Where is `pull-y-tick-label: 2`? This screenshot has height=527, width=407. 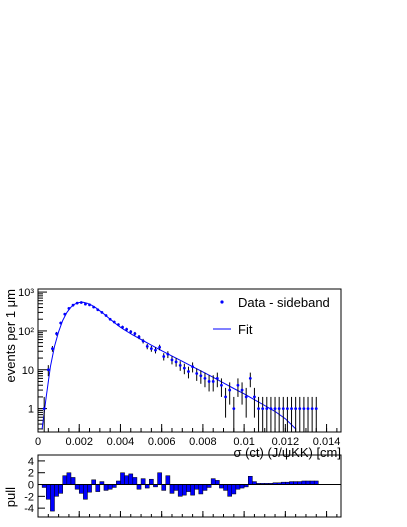
pull-y-tick-label: 2 is located at coordinates (31, 474).